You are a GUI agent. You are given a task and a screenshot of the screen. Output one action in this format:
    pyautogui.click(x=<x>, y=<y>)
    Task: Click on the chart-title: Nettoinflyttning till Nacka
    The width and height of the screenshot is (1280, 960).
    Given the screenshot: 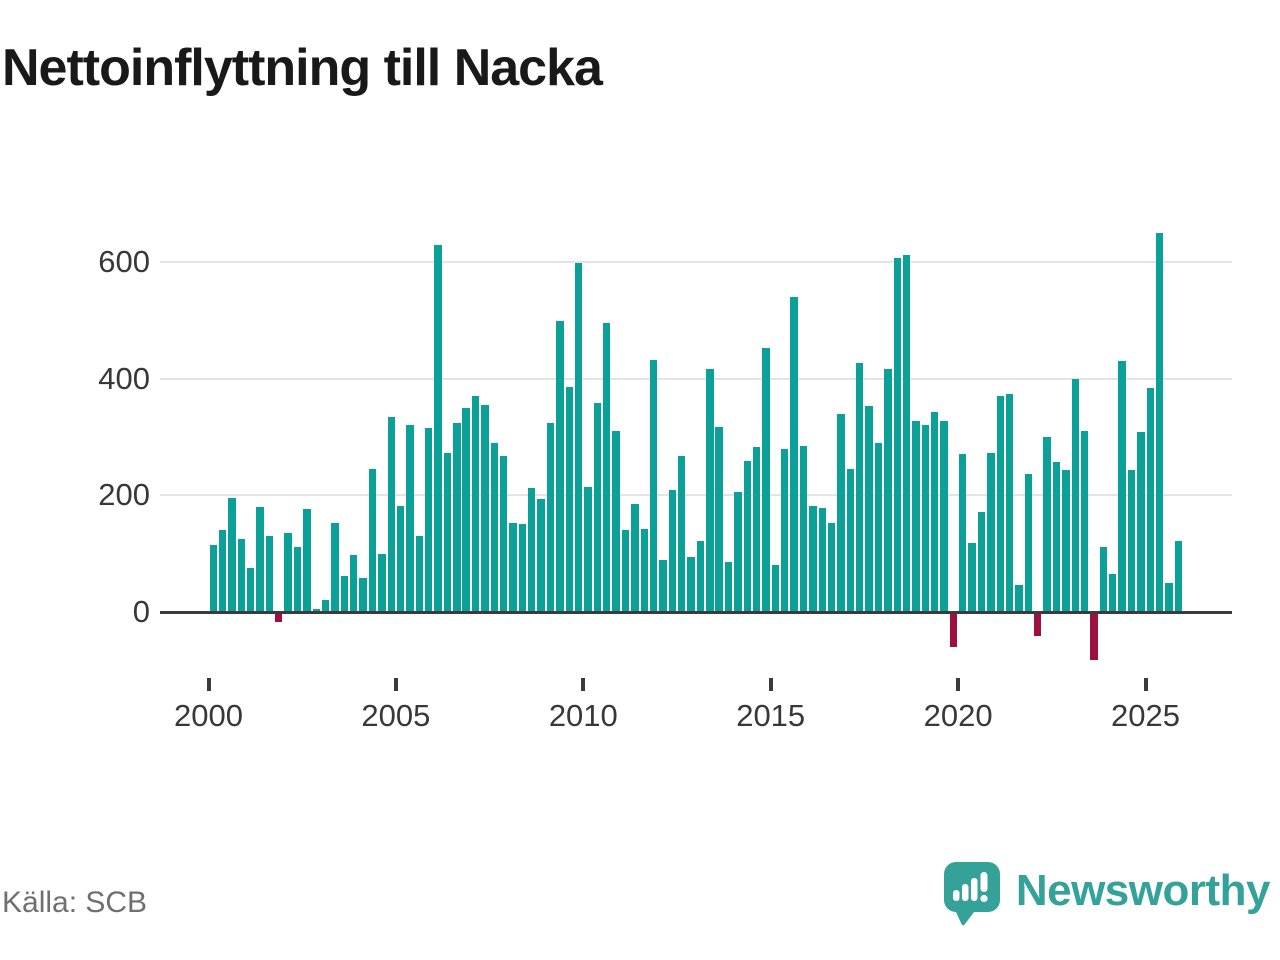 What is the action you would take?
    pyautogui.click(x=302, y=68)
    